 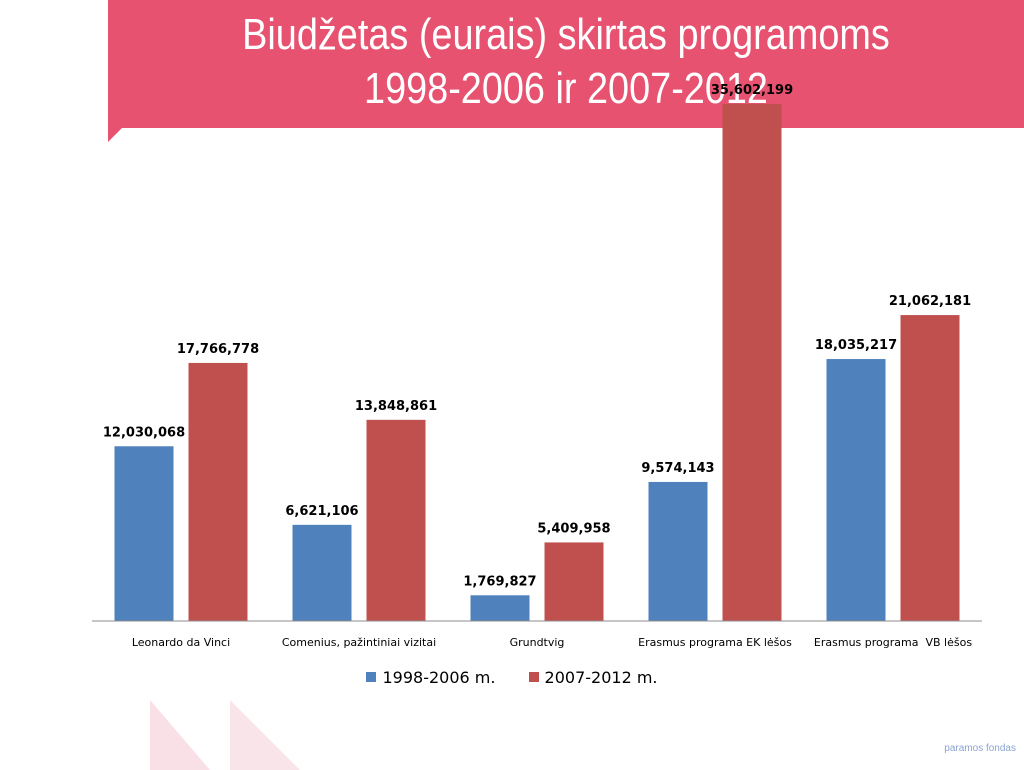 I want to click on slide-title-line-1: Biudžetas (eurais) skirtas programoms, so click(x=566, y=34).